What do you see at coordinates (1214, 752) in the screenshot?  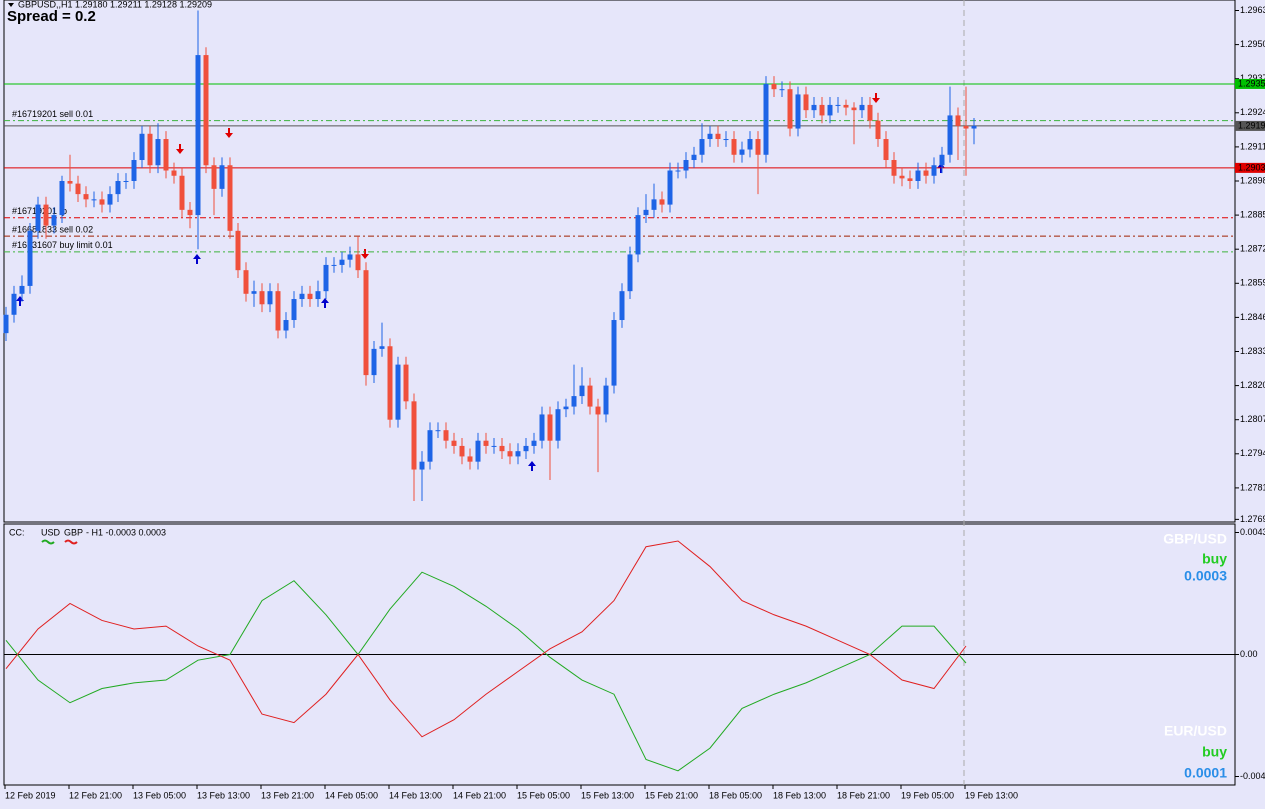 I see `signal-text: buy` at bounding box center [1214, 752].